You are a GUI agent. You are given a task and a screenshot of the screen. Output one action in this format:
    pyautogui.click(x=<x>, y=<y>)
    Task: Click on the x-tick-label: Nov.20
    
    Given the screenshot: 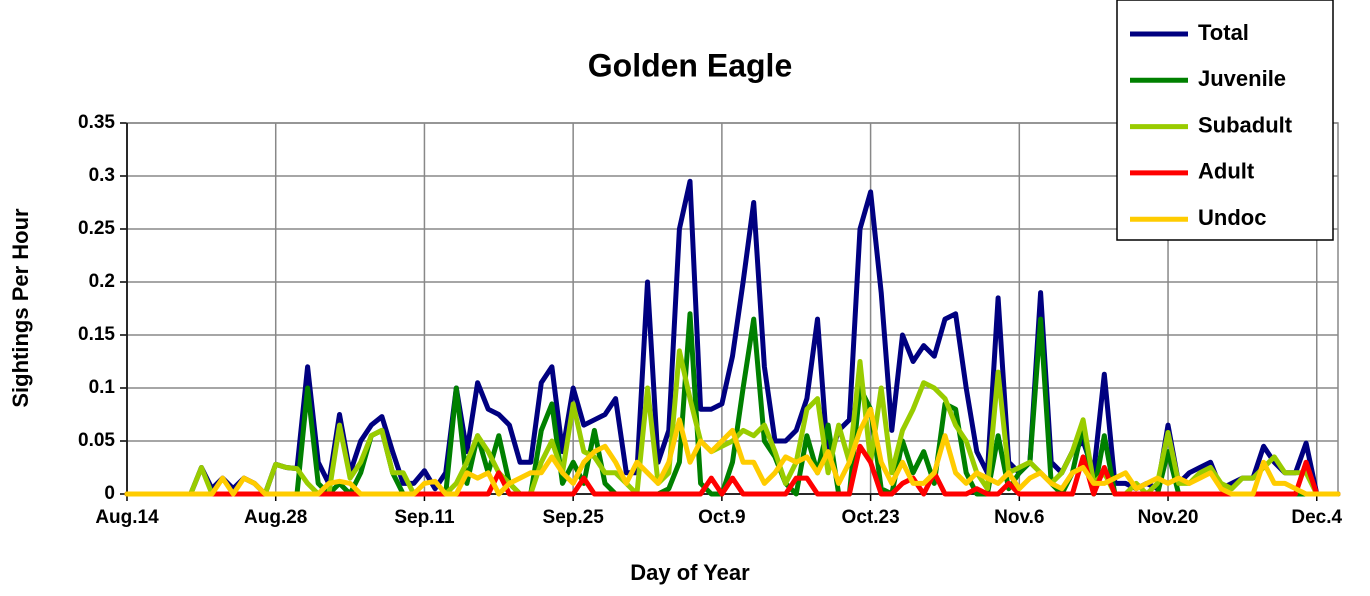 What is the action you would take?
    pyautogui.click(x=1168, y=517)
    